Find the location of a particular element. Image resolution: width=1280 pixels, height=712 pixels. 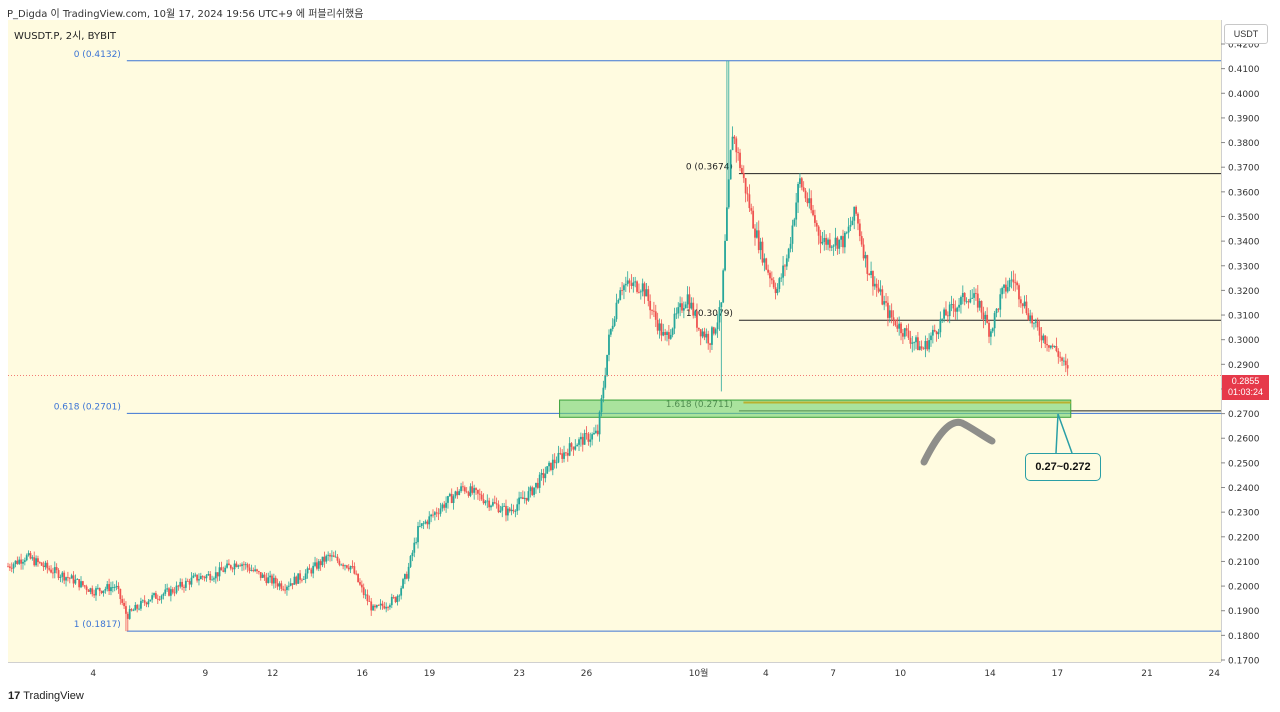

price-scale is located at coordinates (1247, 341).